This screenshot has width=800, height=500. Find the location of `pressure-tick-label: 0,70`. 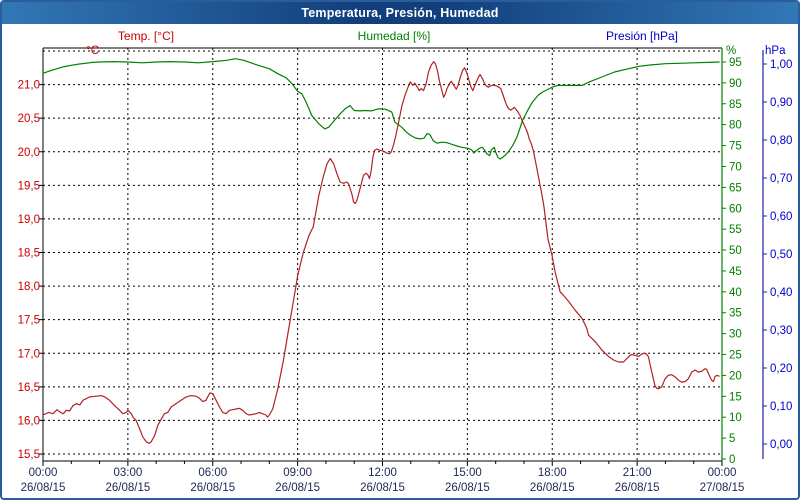

pressure-tick-label: 0,70 is located at coordinates (781, 179).